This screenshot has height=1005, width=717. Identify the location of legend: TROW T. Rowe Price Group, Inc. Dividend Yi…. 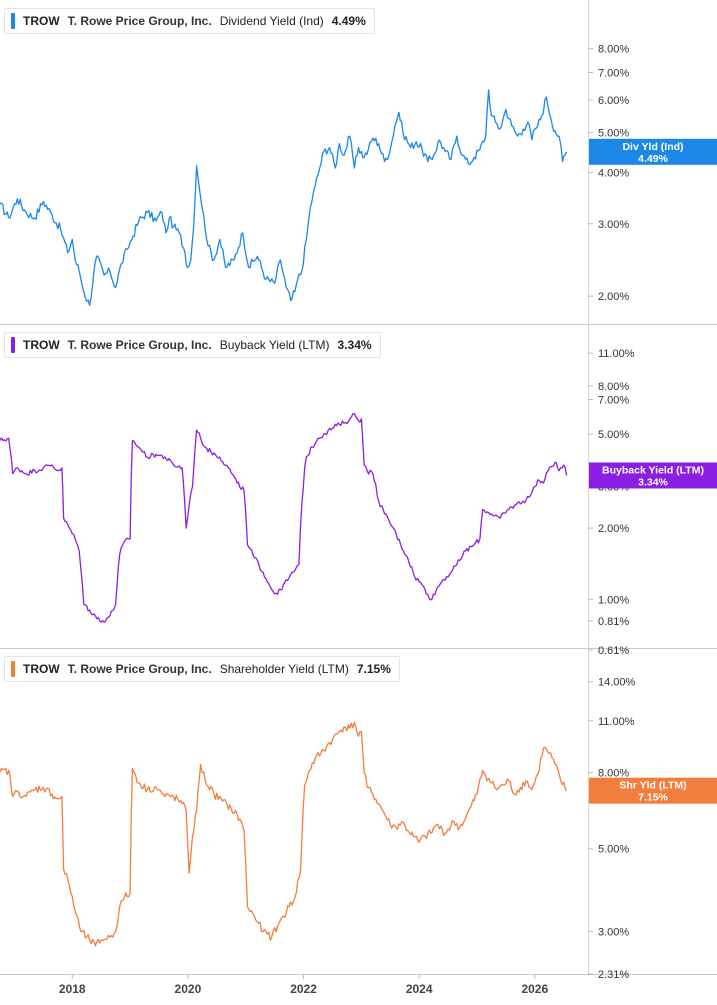
(189, 21).